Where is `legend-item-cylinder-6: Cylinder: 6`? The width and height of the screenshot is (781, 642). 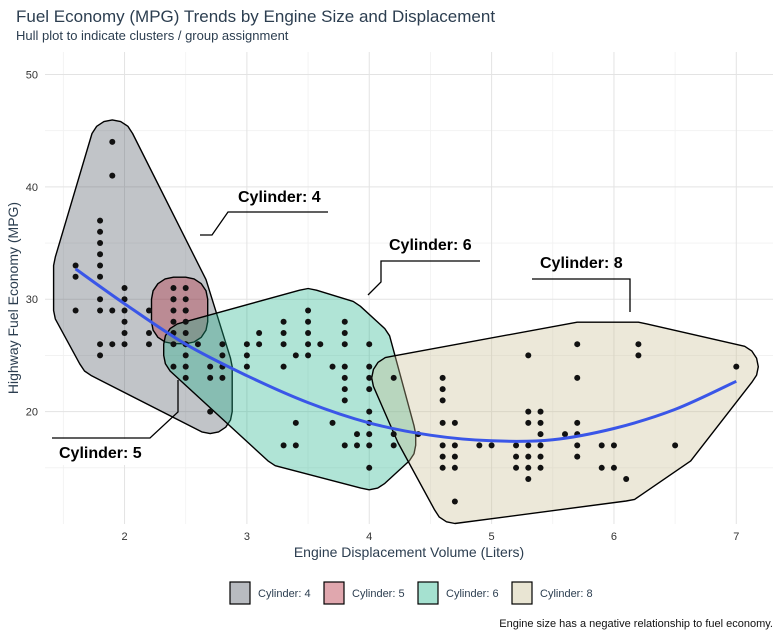
legend-item-cylinder-6: Cylinder: 6 is located at coordinates (458, 593).